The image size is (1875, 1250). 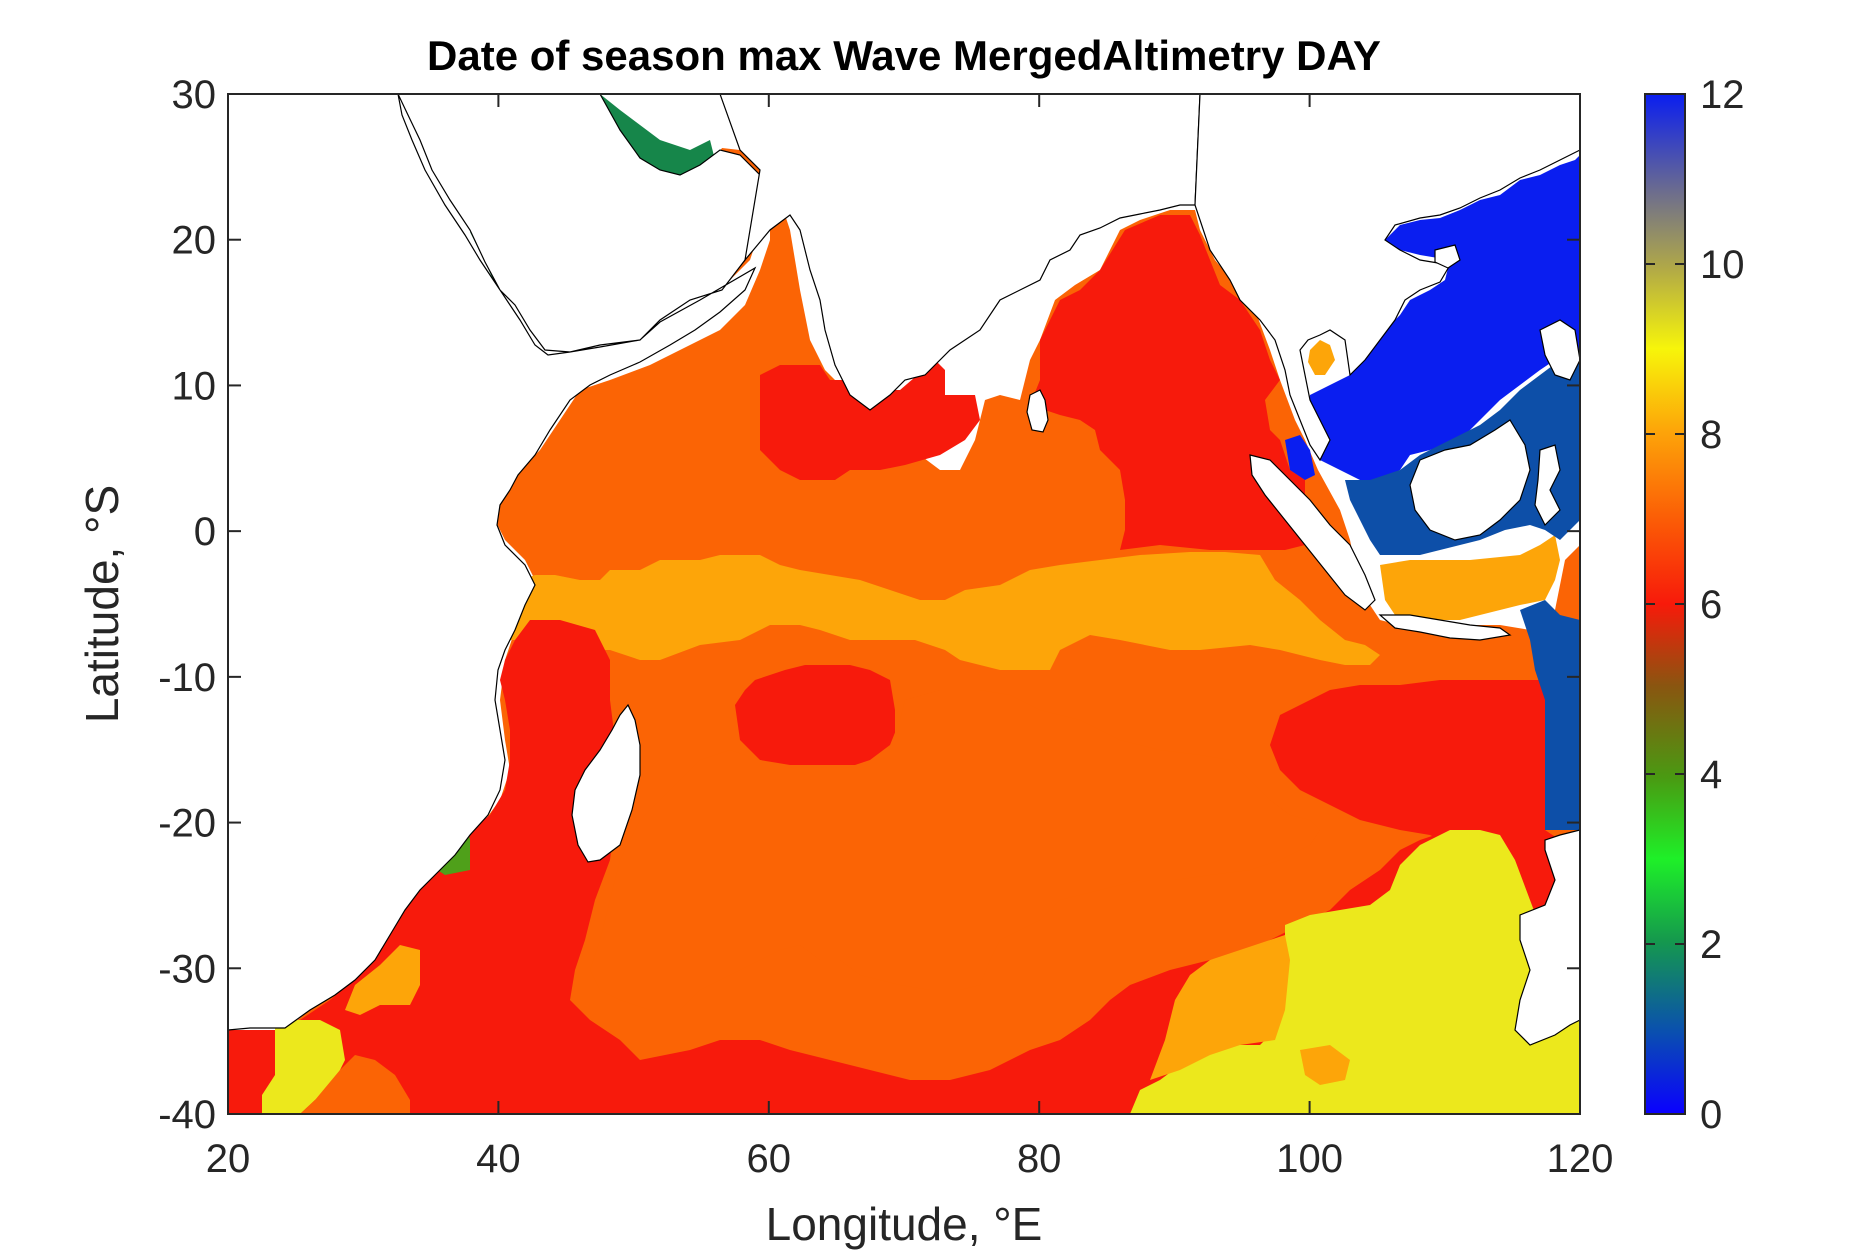 I want to click on colorbar-tick-label: 6, so click(x=1711, y=605).